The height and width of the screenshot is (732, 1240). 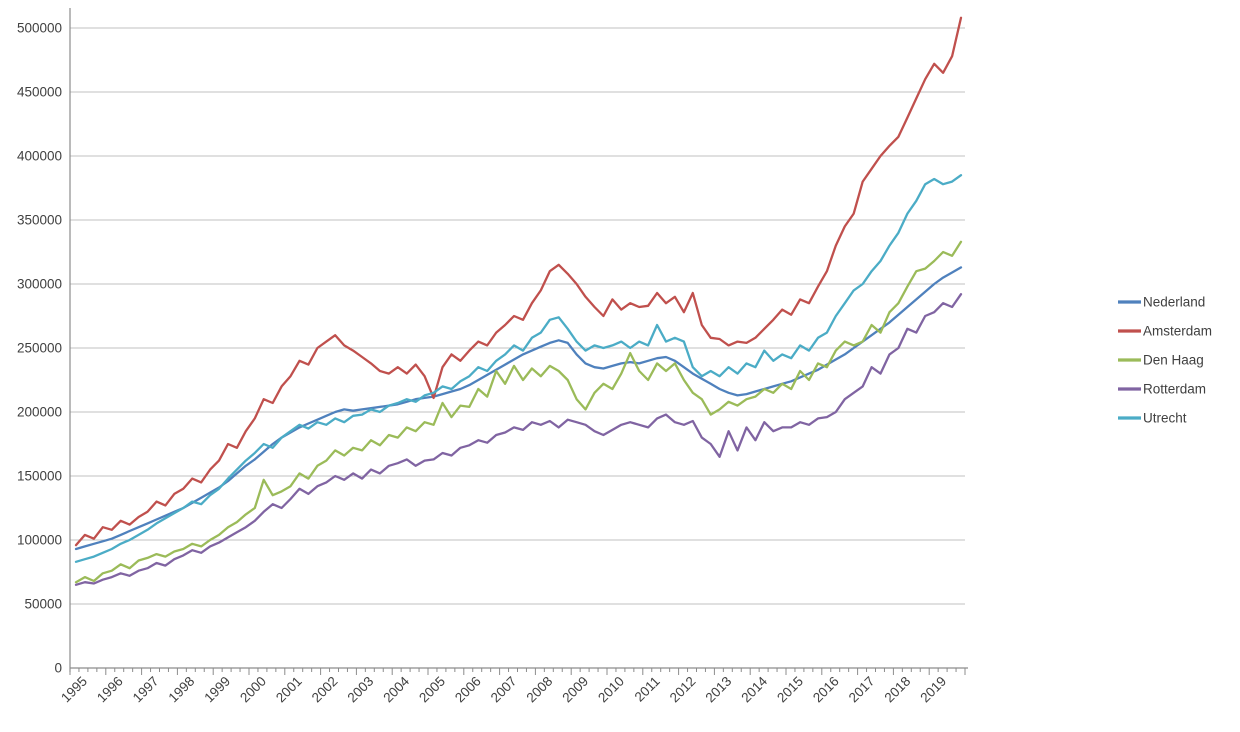 I want to click on y-axis-tick-label: 150000, so click(x=39, y=476).